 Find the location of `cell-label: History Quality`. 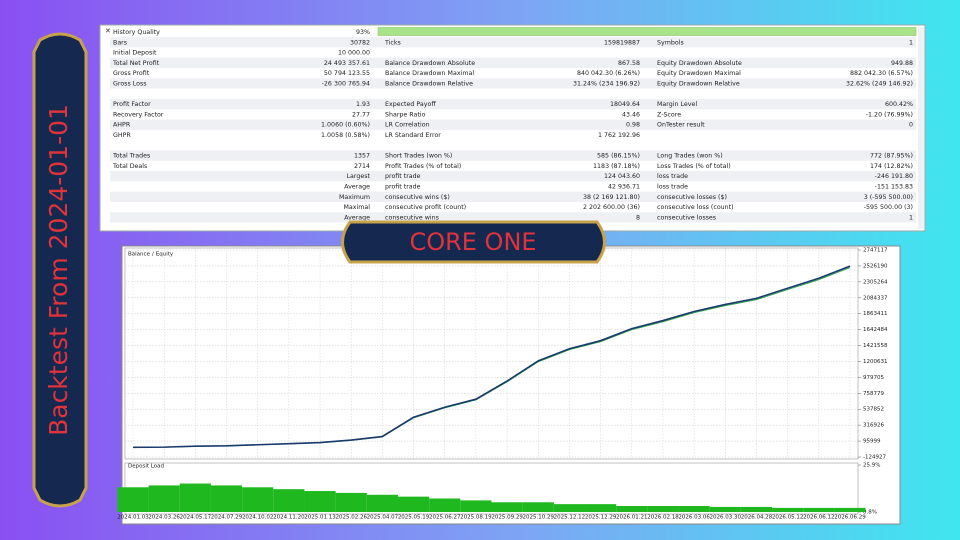

cell-label: History Quality is located at coordinates (136, 32).